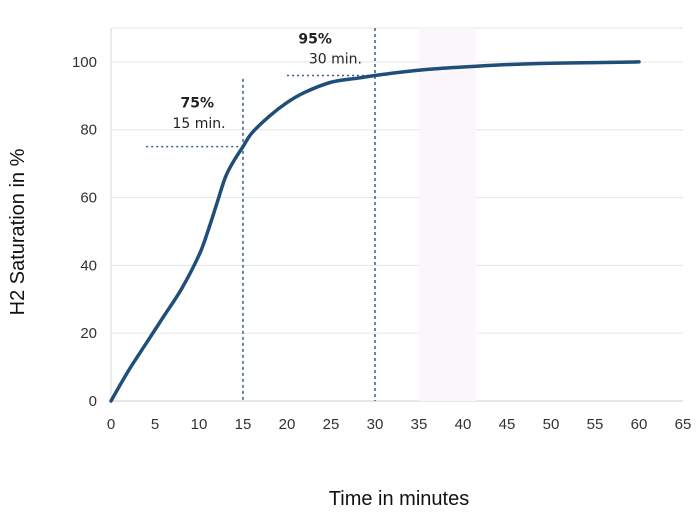 The image size is (696, 513). I want to click on annotations: 75% 15 min. 95% 30 min., so click(267, 81).